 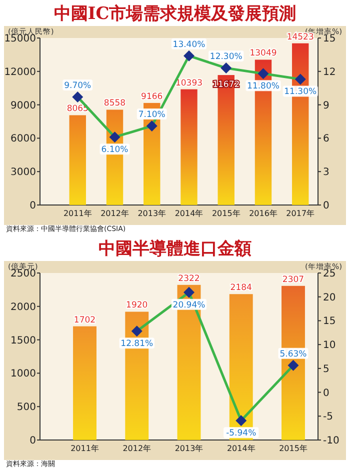 What do you see at coordinates (23, 139) in the screenshot?
I see `y-tick-label: 6000` at bounding box center [23, 139].